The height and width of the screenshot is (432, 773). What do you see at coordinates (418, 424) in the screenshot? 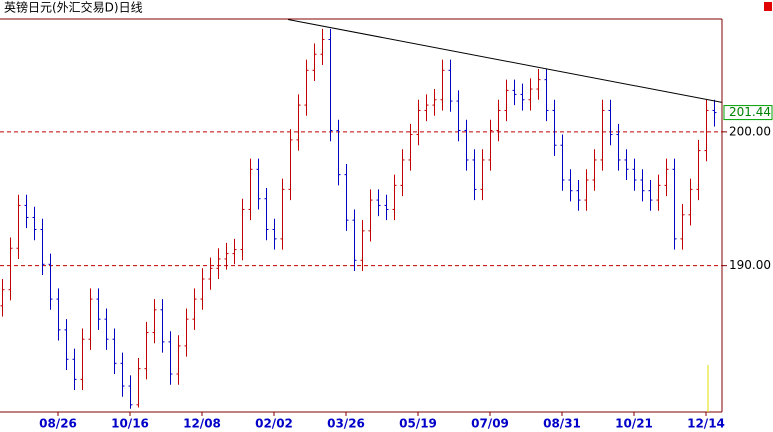
I see `x-tick-label: 05/19` at bounding box center [418, 424].